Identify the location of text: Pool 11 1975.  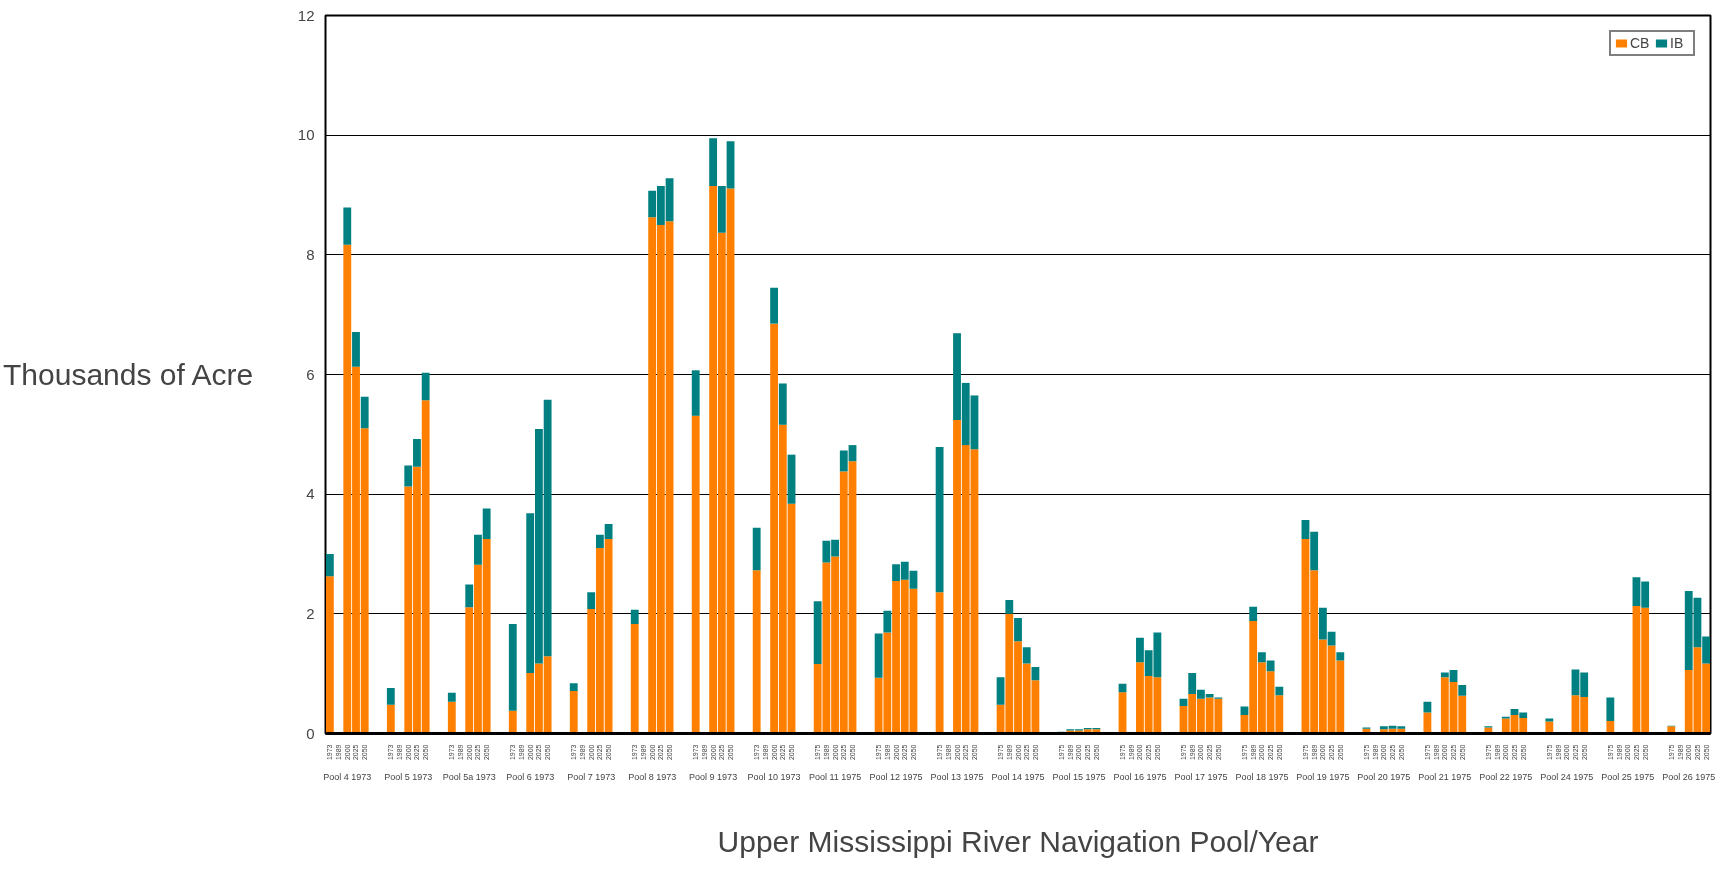
(835, 776).